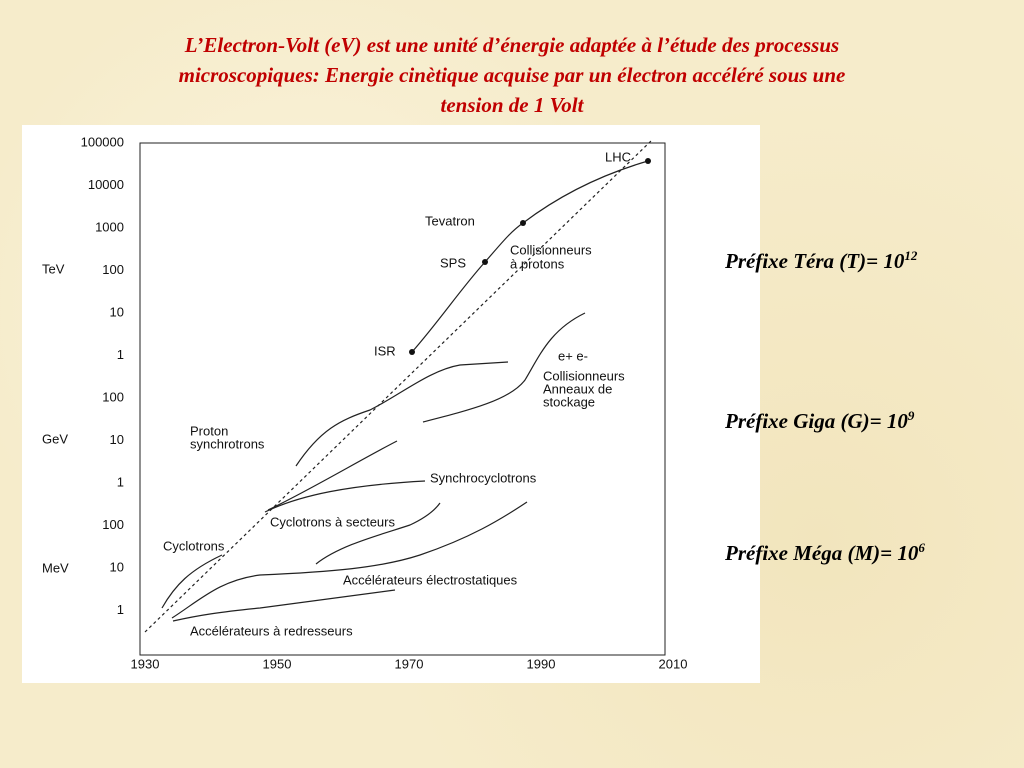 The width and height of the screenshot is (1024, 768). Describe the element at coordinates (55, 438) in the screenshot. I see `y-unit-label: GeV` at that location.